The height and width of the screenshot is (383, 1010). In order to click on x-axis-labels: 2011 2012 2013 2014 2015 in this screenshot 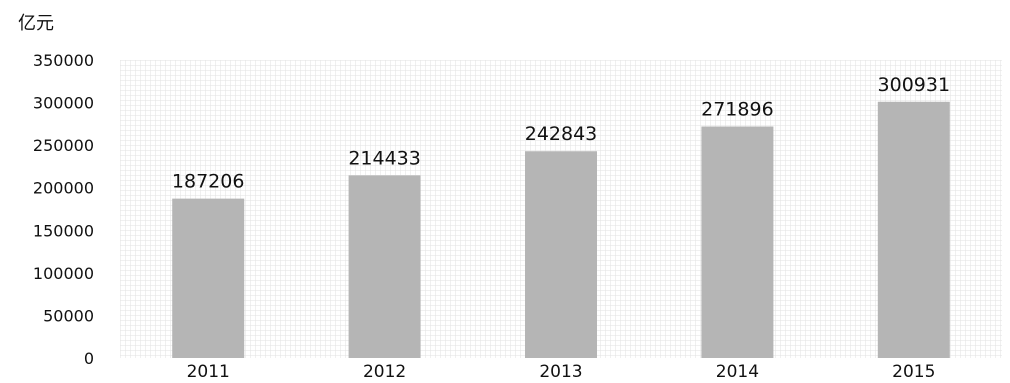, I will do `click(561, 372)`.